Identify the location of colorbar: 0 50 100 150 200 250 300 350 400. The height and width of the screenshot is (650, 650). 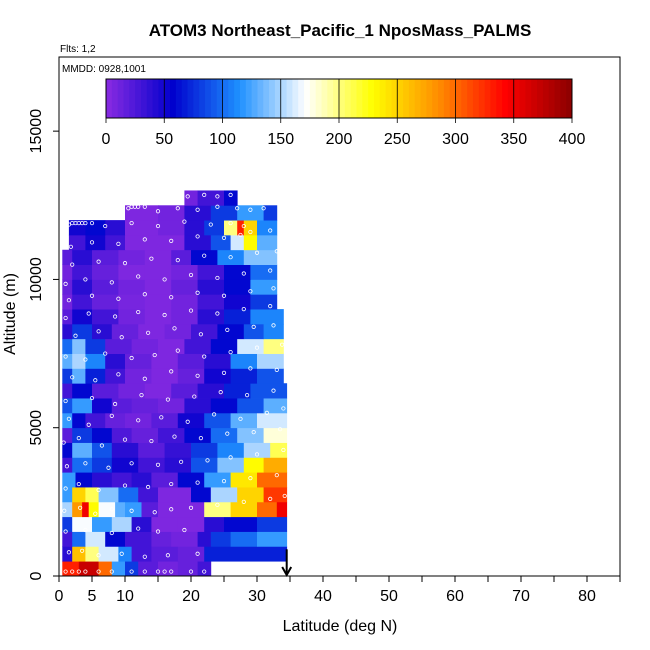
(343, 113).